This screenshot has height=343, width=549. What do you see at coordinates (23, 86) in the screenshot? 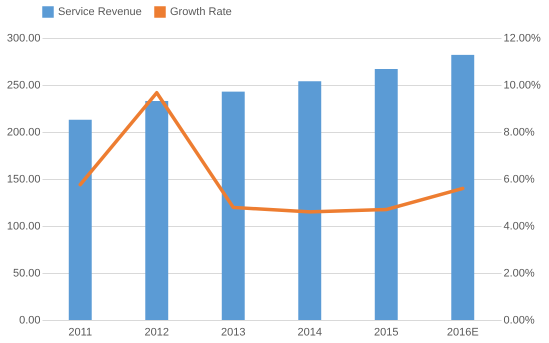
I see `y-tick-label: 250.00` at bounding box center [23, 86].